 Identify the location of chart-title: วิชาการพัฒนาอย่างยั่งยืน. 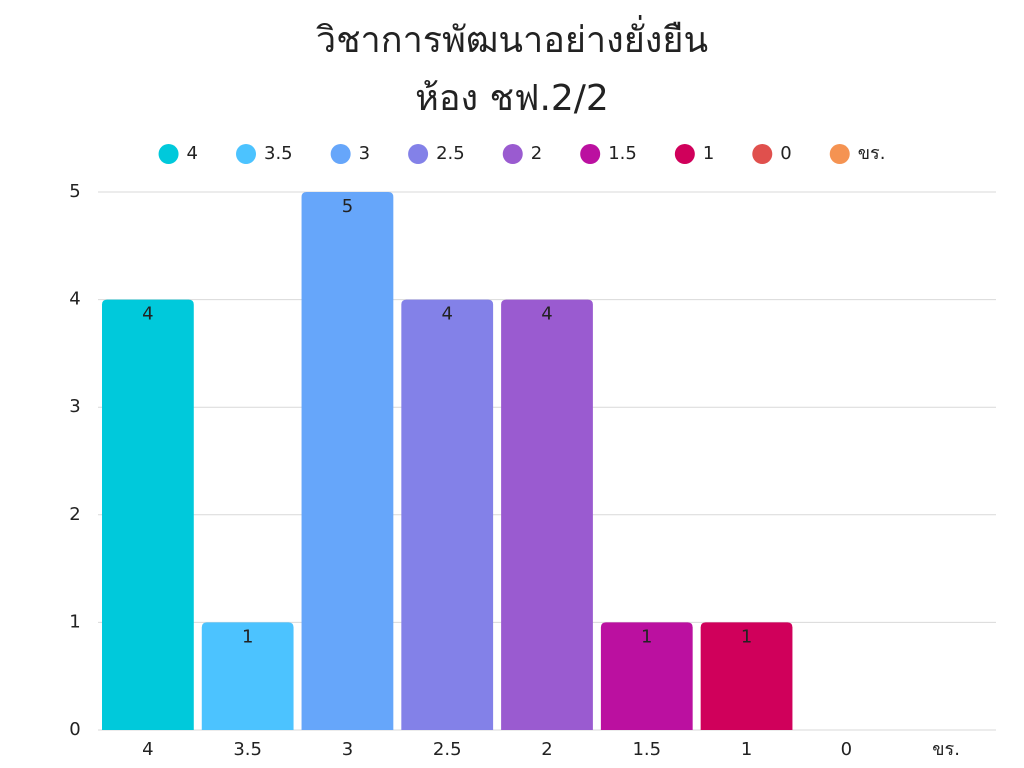
(512, 38).